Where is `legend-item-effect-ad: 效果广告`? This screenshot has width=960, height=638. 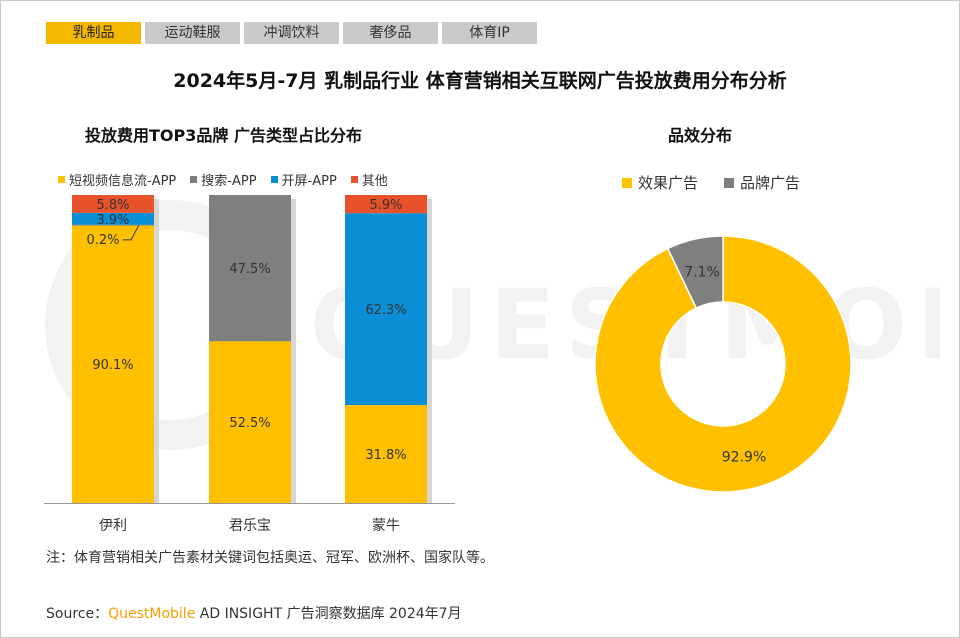
legend-item-effect-ad: 效果广告 is located at coordinates (660, 182).